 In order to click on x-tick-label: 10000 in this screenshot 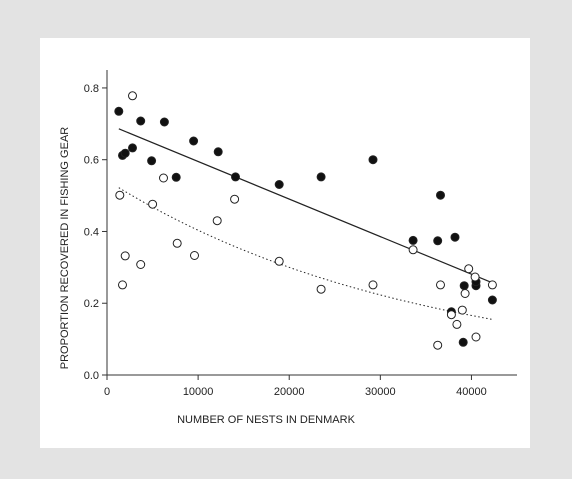, I will do `click(198, 392)`.